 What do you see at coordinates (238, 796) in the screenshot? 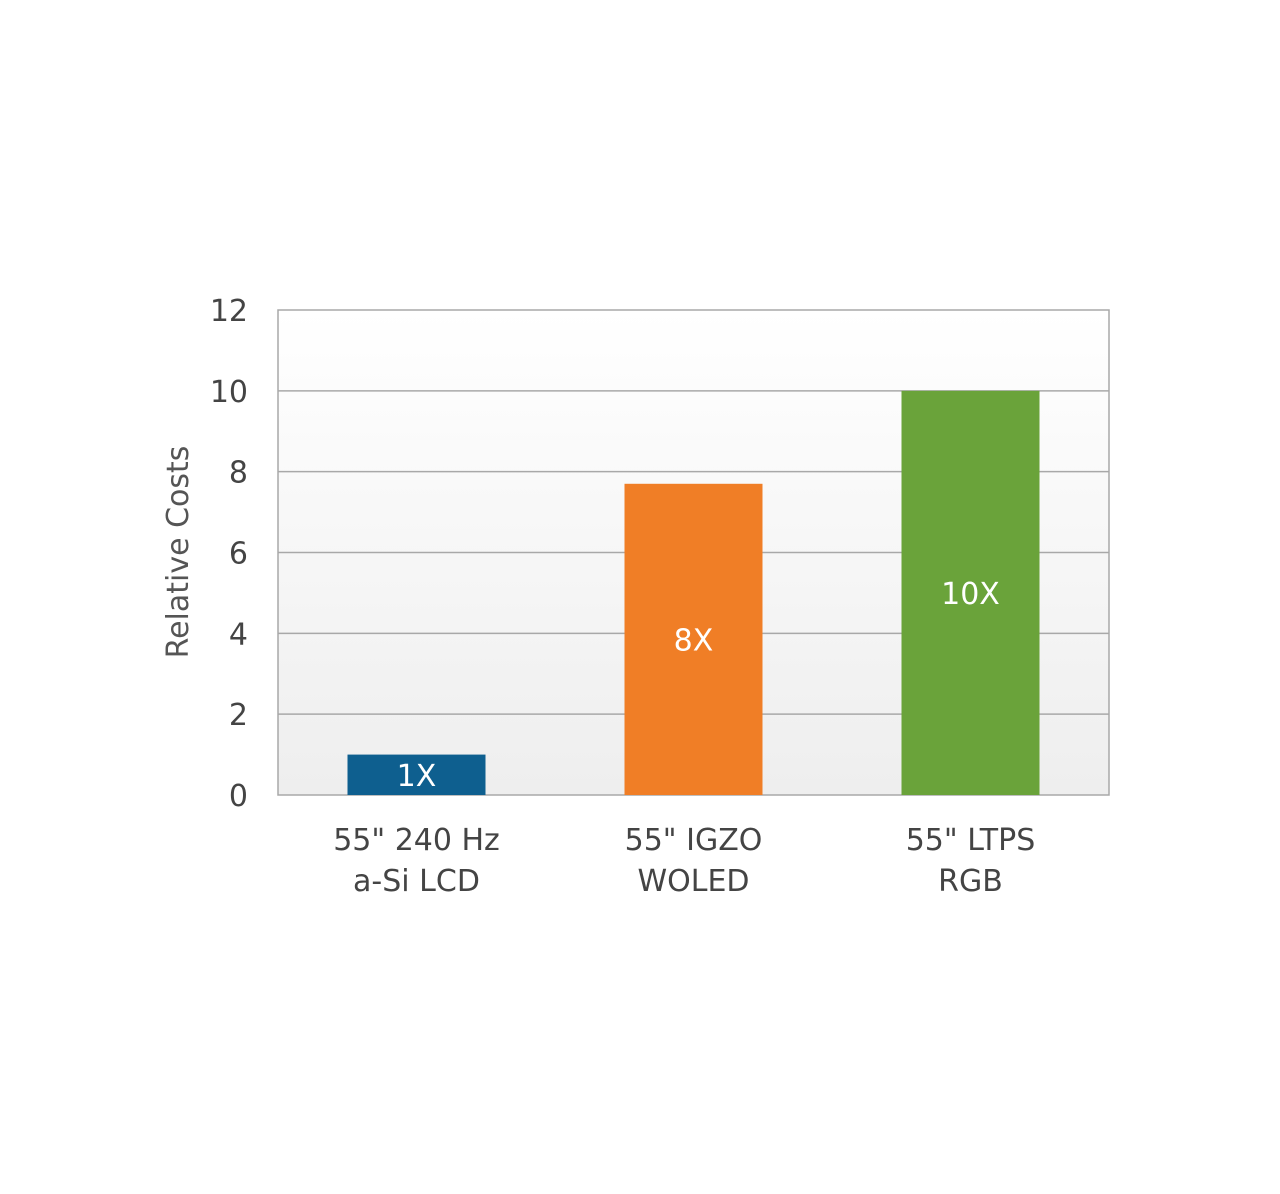
I see `y-tick-label: 0` at bounding box center [238, 796].